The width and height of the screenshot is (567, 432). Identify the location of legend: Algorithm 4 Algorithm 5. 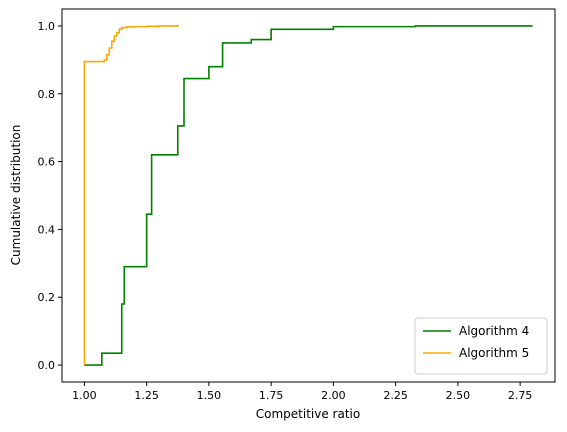
(481, 346).